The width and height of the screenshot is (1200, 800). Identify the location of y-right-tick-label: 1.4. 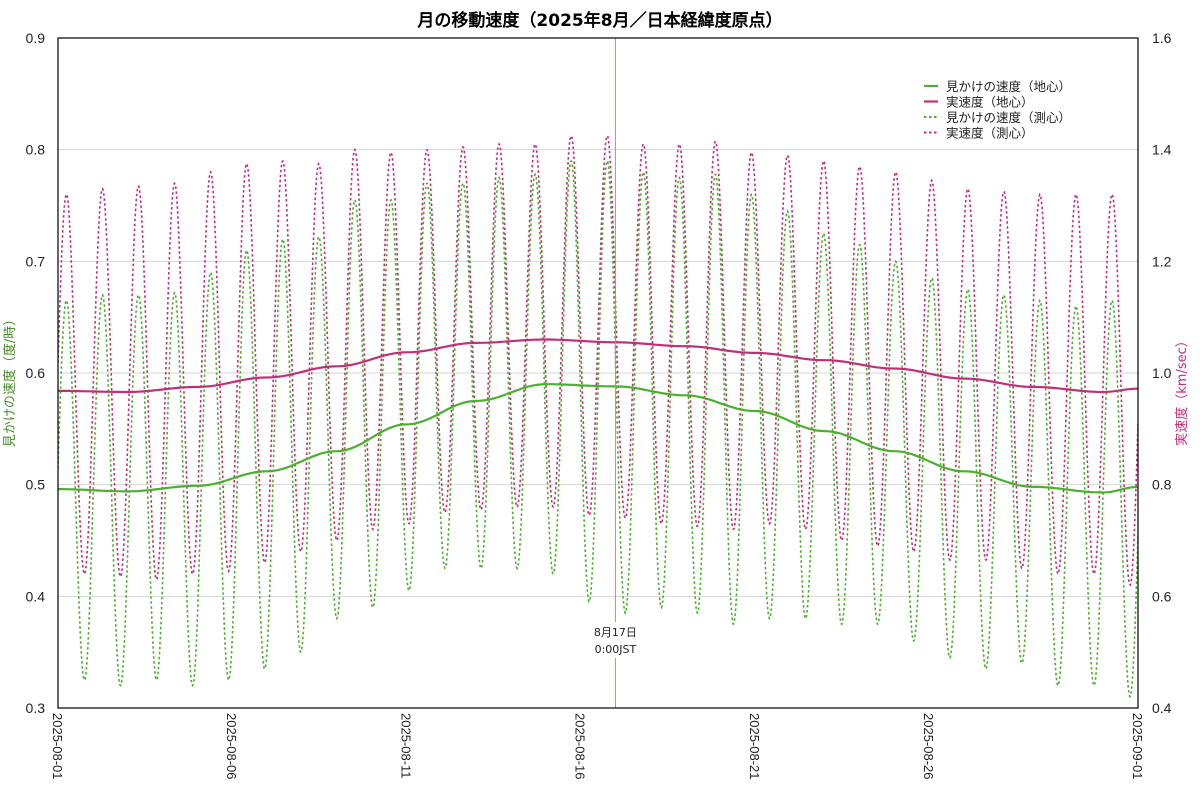
(1162, 150).